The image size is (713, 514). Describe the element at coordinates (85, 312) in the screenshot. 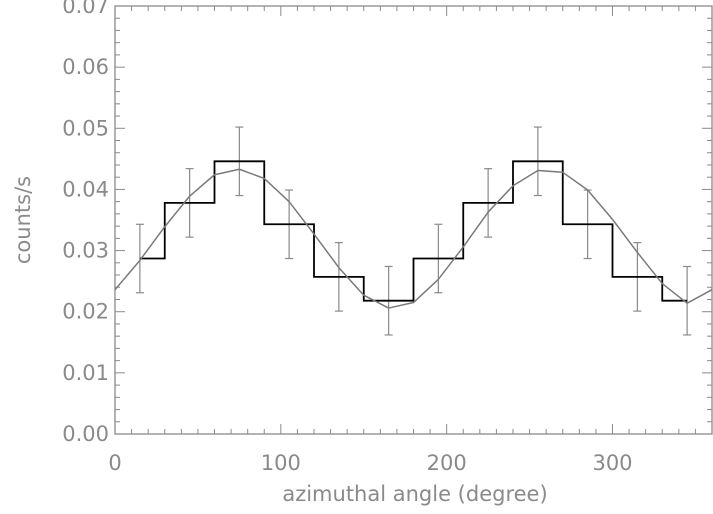

I see `y-tick-label: 0.02` at that location.